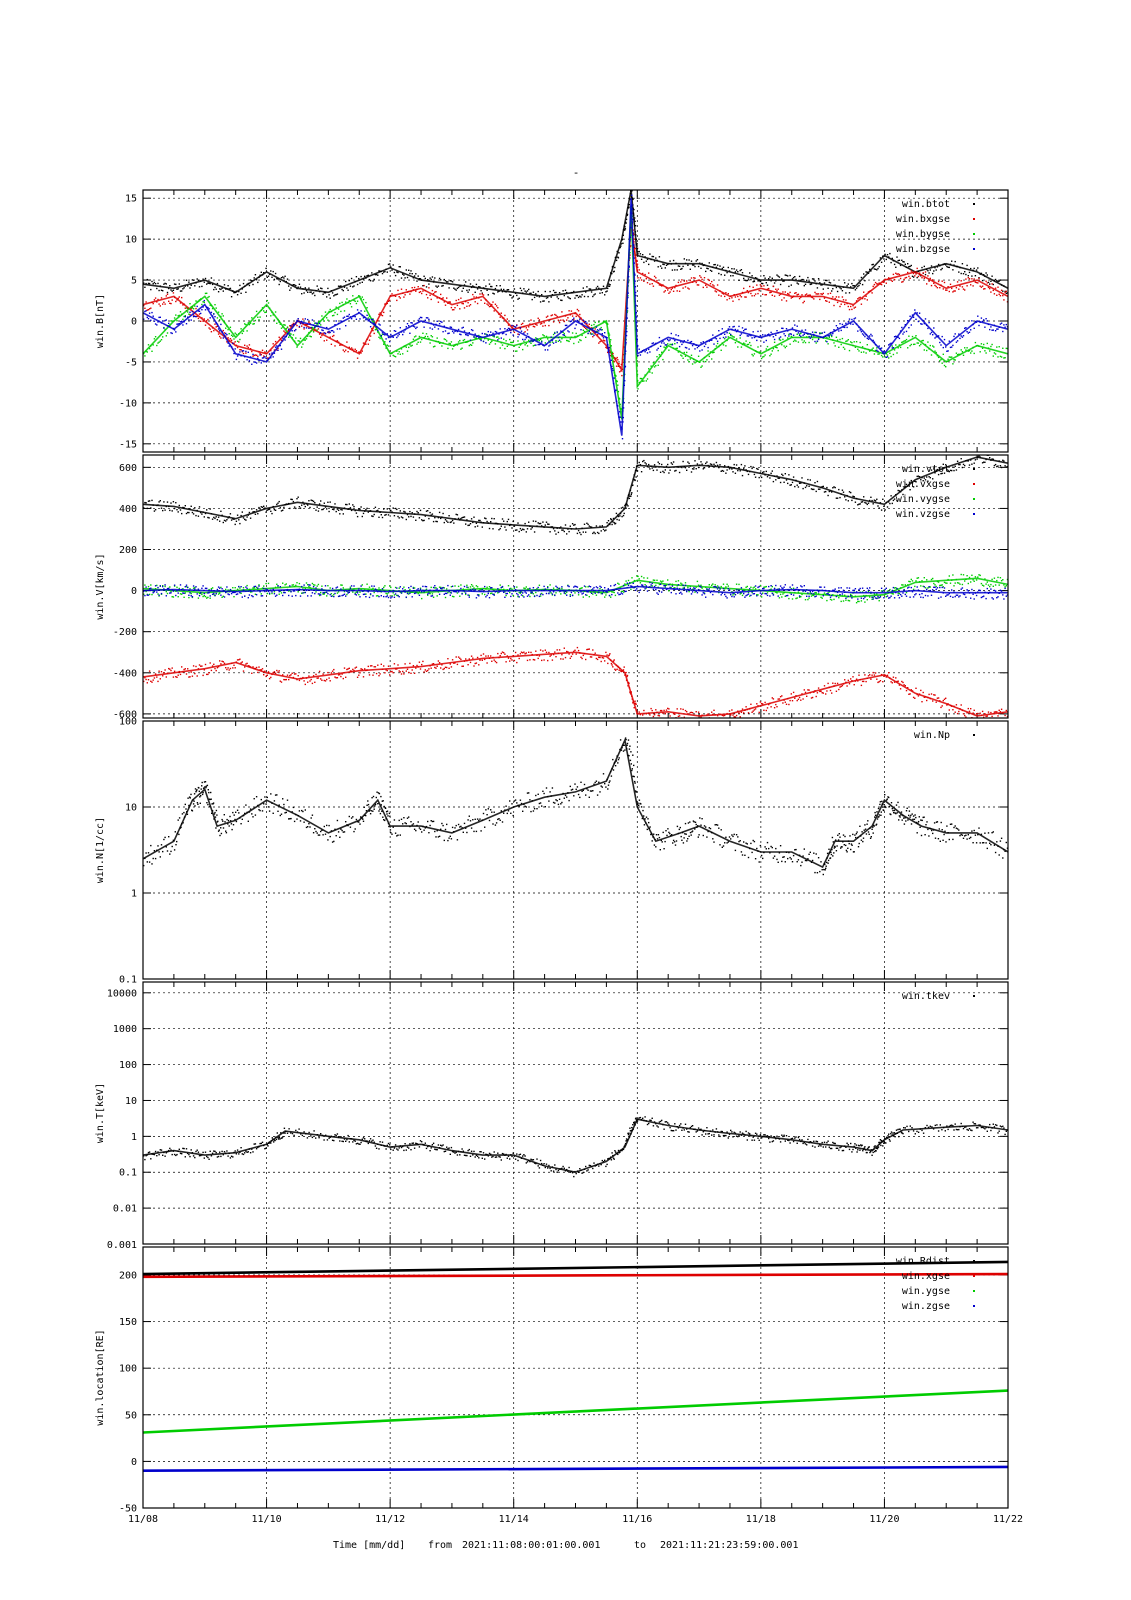 The height and width of the screenshot is (1600, 1131). Describe the element at coordinates (128, 509) in the screenshot. I see `y-tick-label: 400` at that location.